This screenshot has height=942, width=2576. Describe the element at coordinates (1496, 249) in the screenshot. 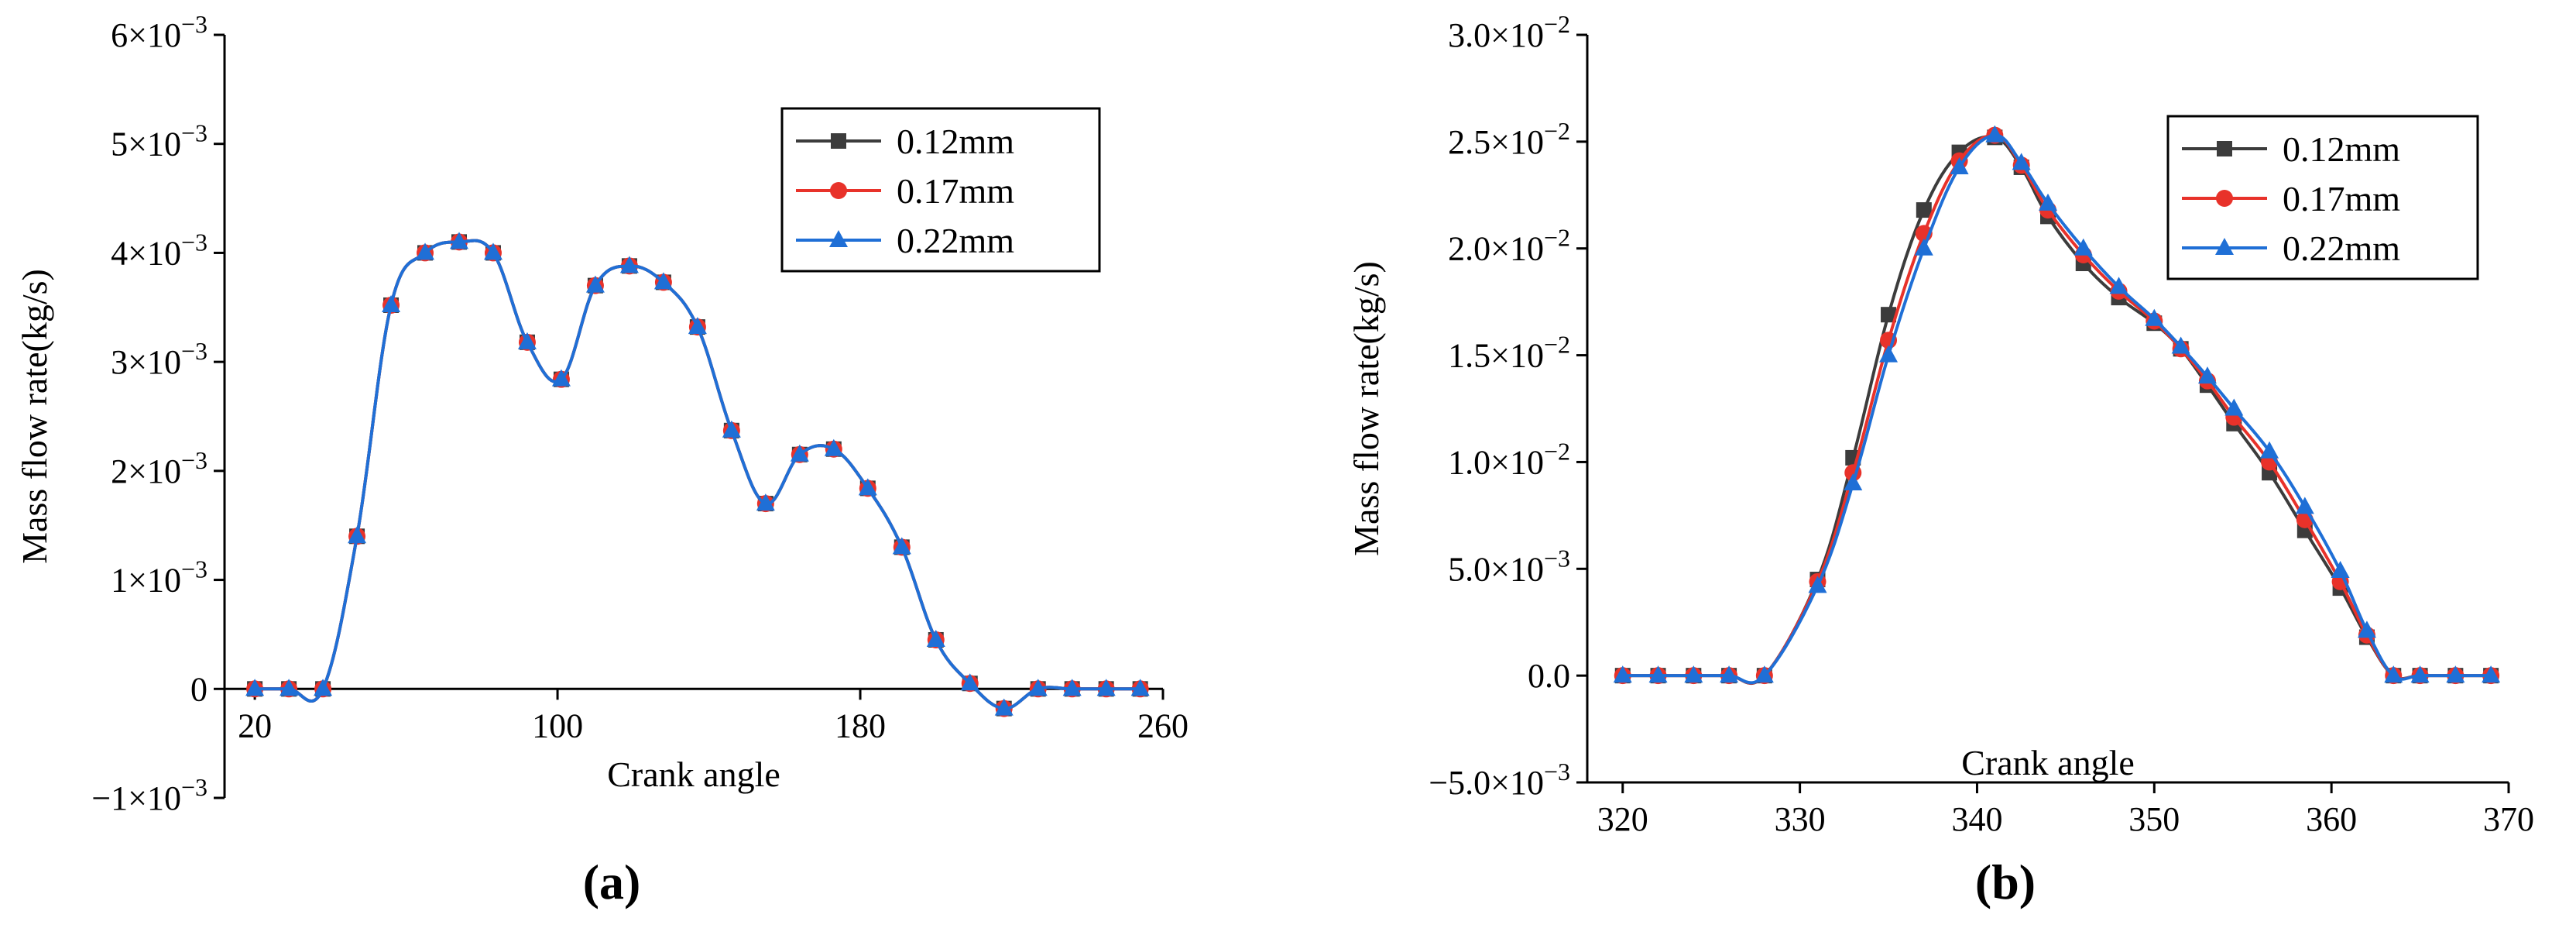

I see `y-tick-mantissa: 2.0×10` at that location.